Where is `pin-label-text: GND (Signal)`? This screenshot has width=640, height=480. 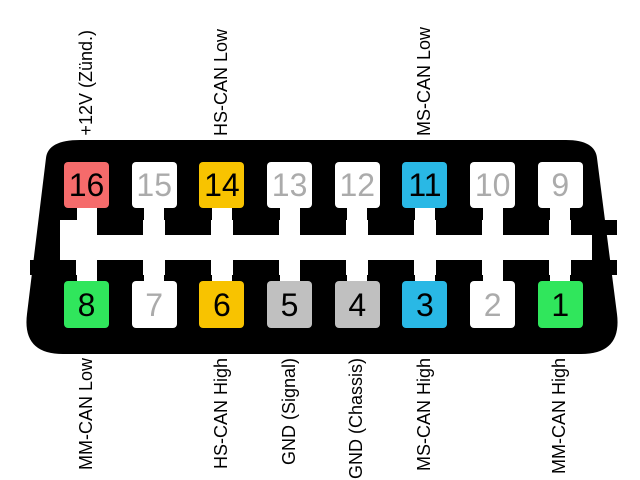 pin-label-text: GND (Signal) is located at coordinates (288, 412).